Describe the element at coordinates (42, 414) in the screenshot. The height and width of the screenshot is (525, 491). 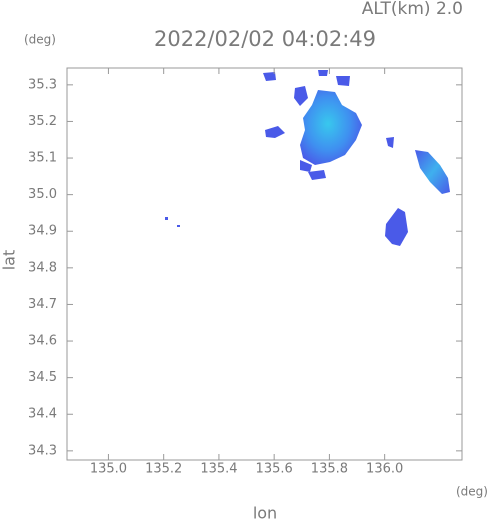
I see `y-tick-label: 34.4` at that location.